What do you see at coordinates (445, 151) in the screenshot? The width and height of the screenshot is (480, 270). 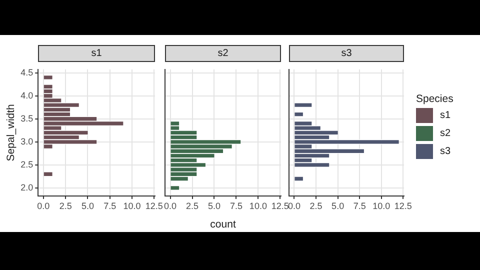 I see `legend-label: s3` at bounding box center [445, 151].